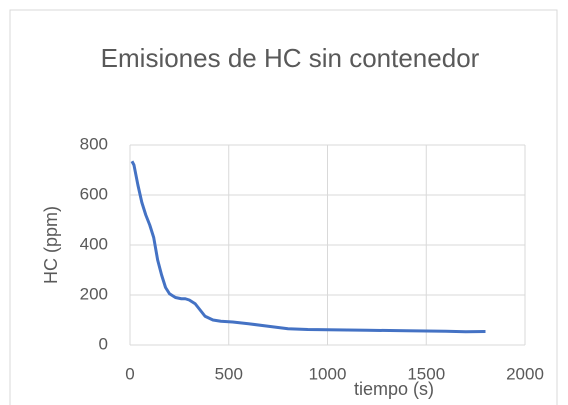  Describe the element at coordinates (94, 143) in the screenshot. I see `y-tick-label: 800` at that location.